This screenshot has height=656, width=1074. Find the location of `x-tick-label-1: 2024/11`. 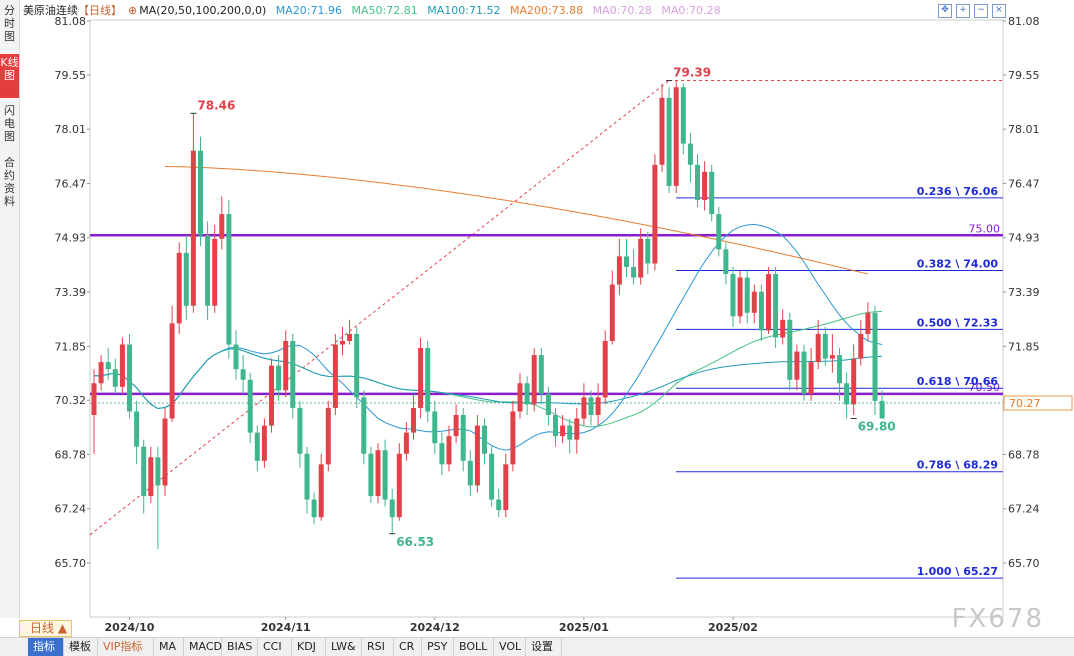

x-tick-label-1: 2024/11 is located at coordinates (286, 627).